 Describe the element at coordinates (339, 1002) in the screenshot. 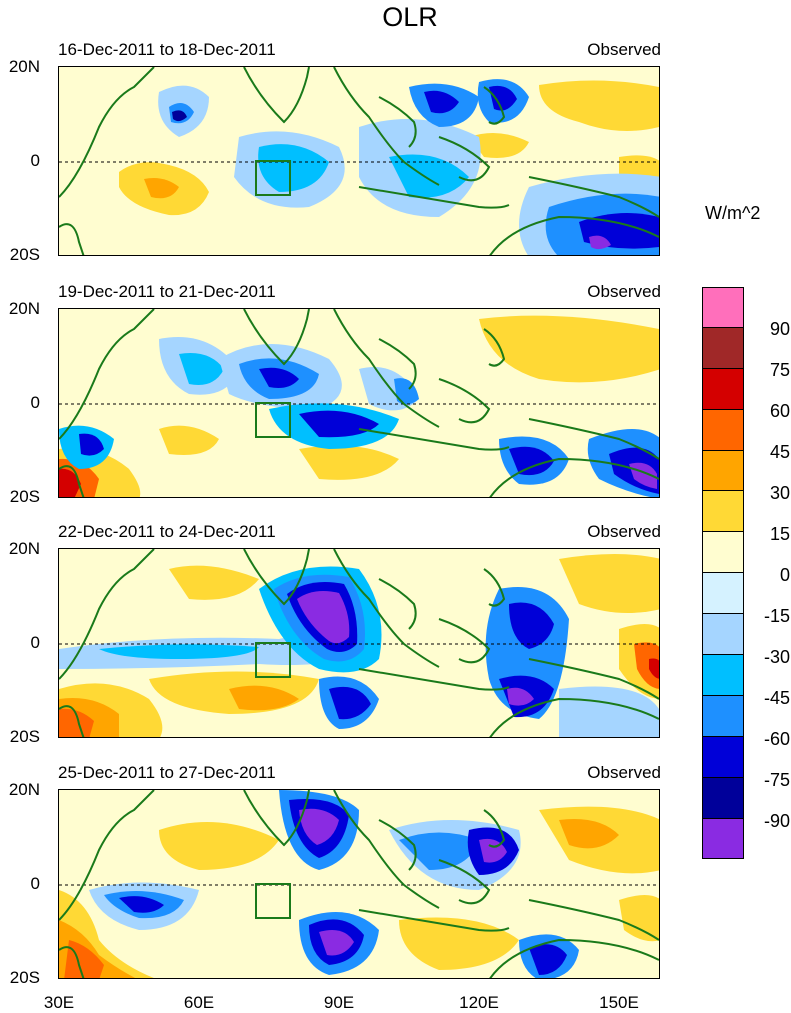

I see `lon-label-90e: 90E` at that location.